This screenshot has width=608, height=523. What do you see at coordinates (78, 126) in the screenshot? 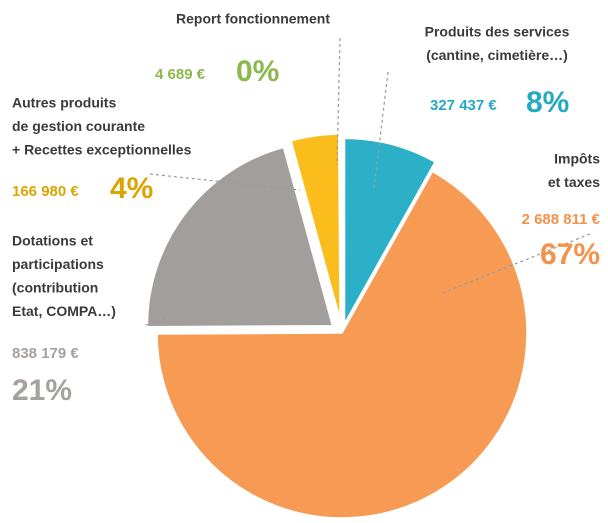
I see `category-label: de gestion courante` at bounding box center [78, 126].